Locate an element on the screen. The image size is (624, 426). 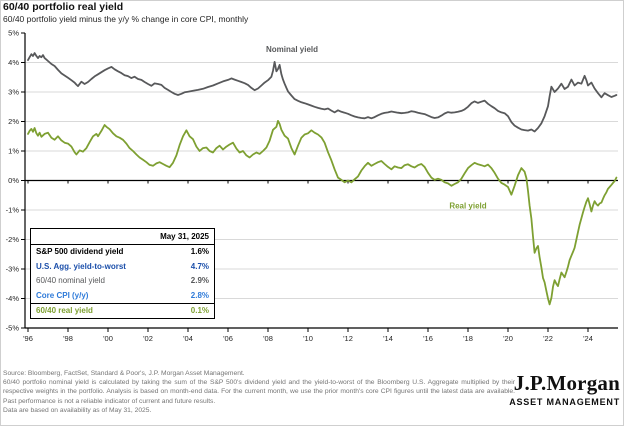
x-axis-label: '10 is located at coordinates (308, 338).